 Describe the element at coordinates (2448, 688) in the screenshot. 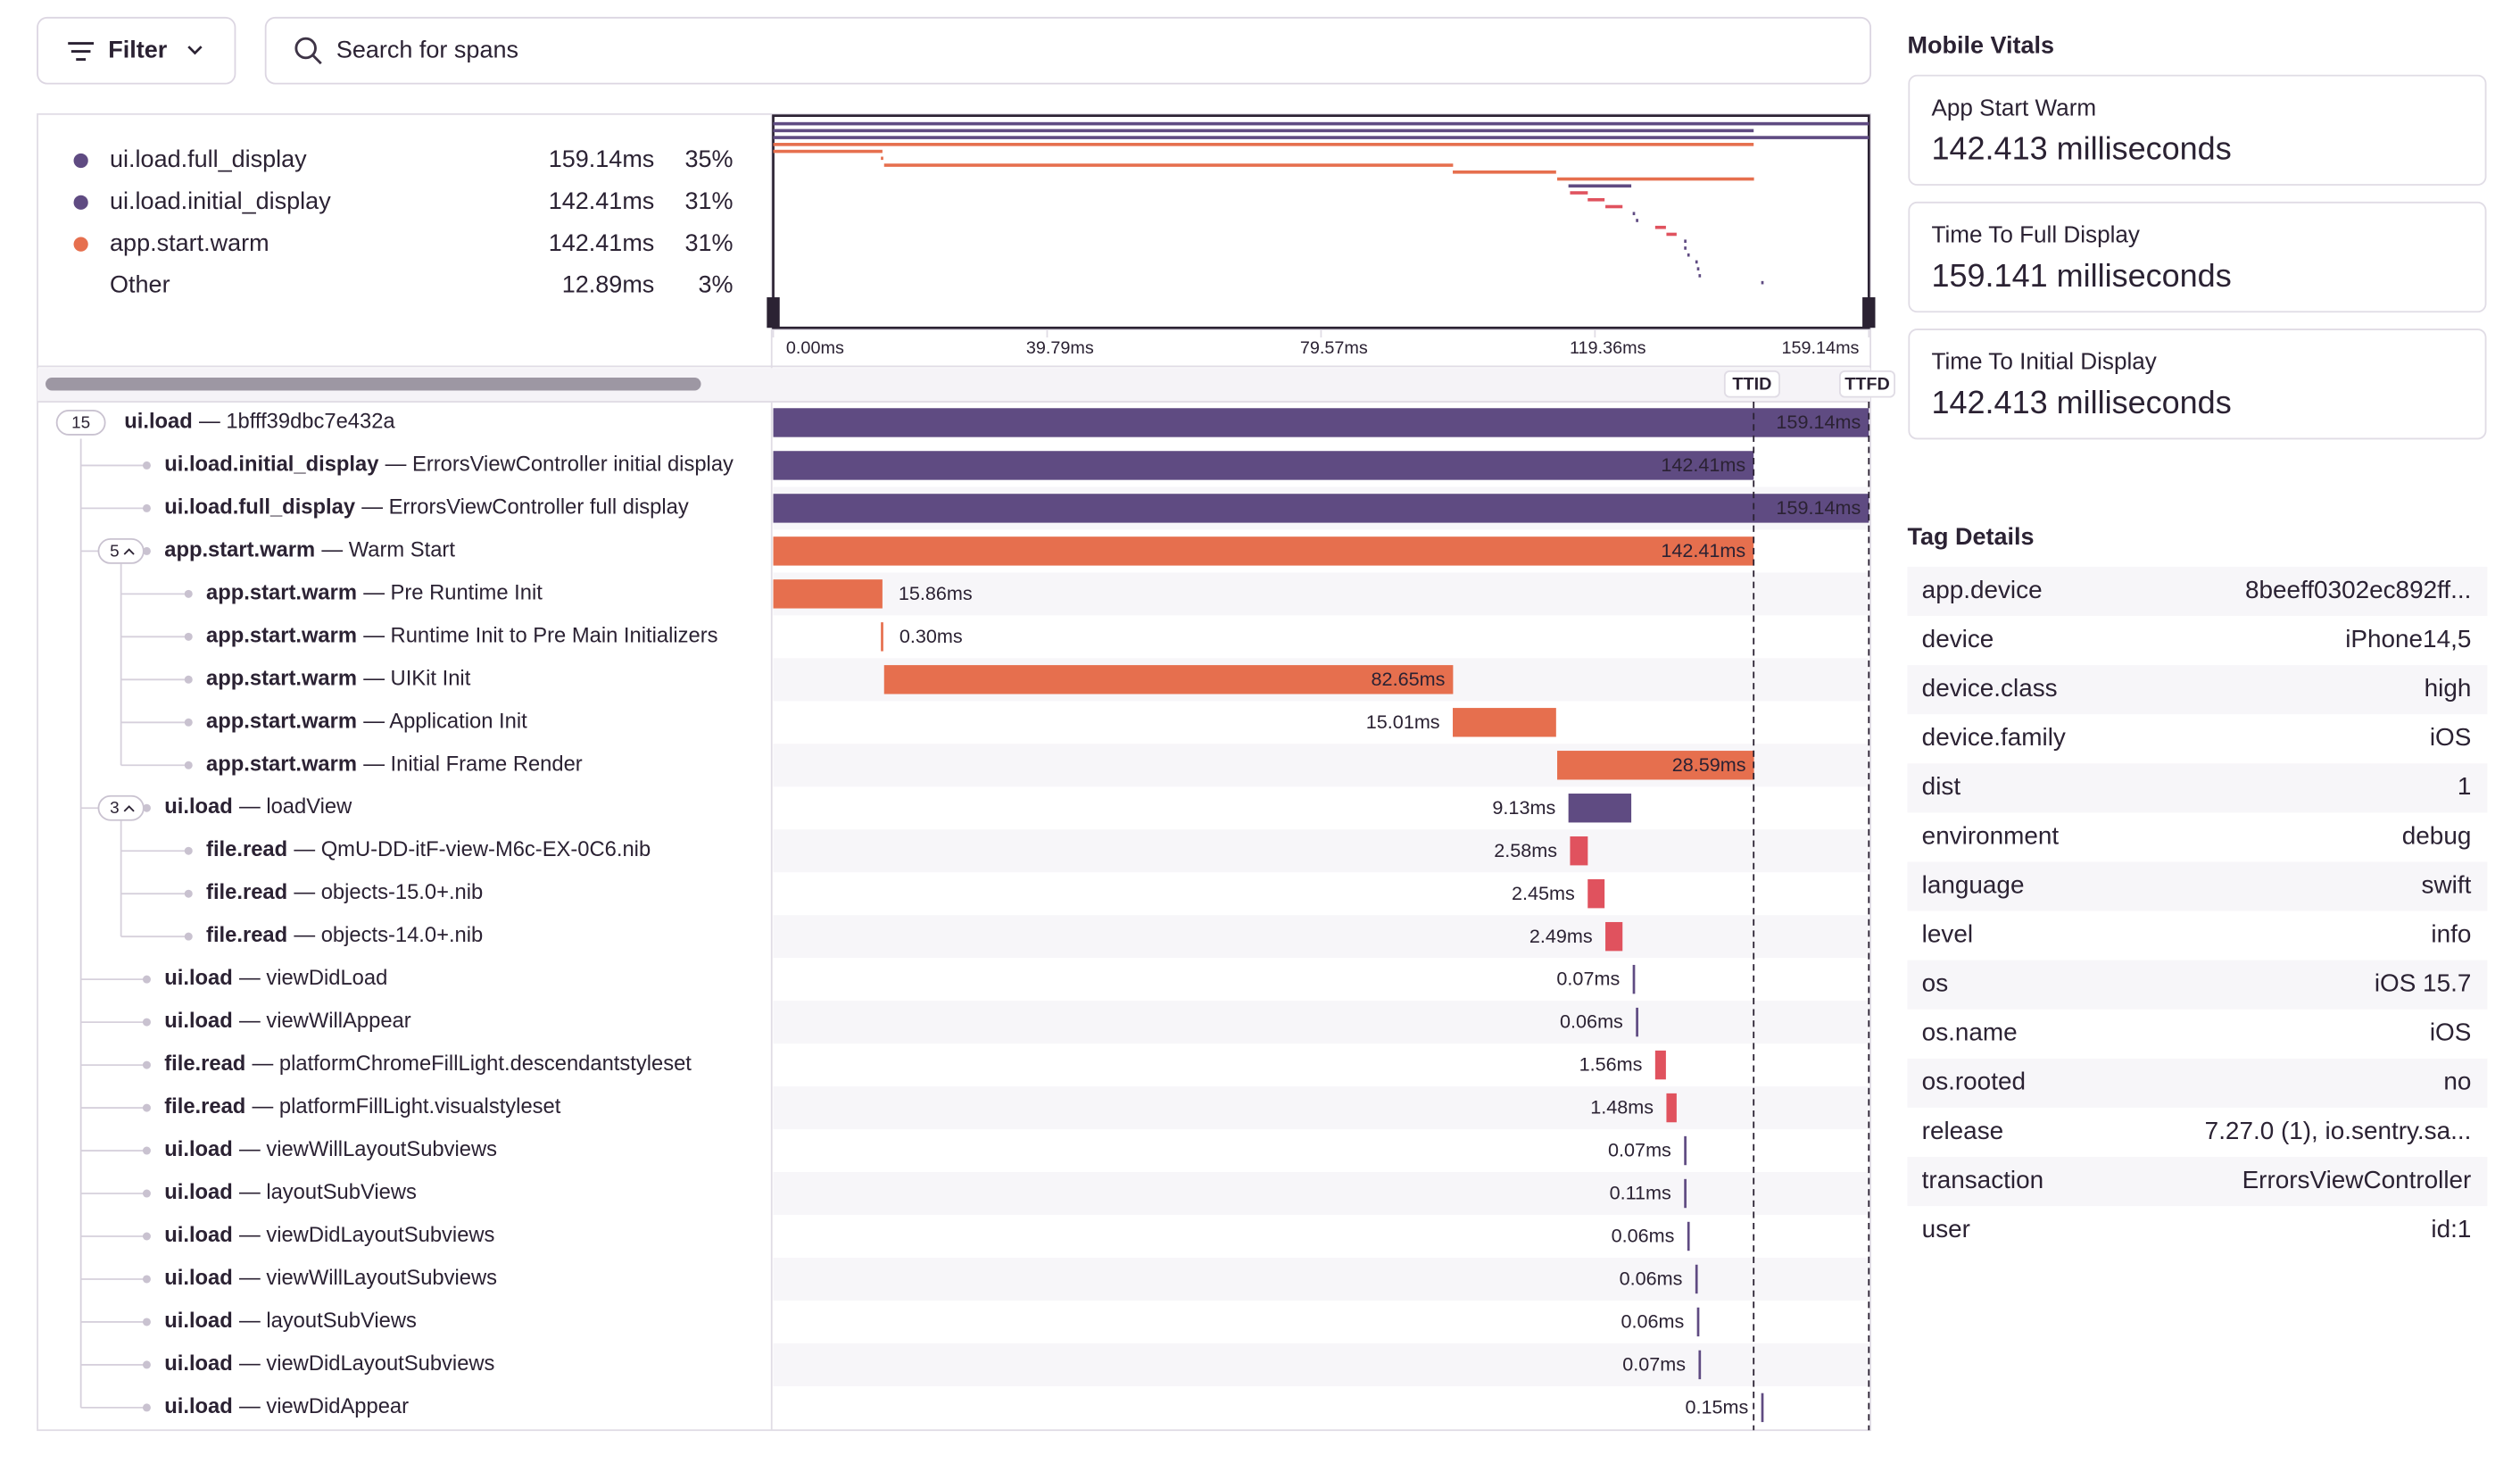

I see `tag-value: high` at that location.